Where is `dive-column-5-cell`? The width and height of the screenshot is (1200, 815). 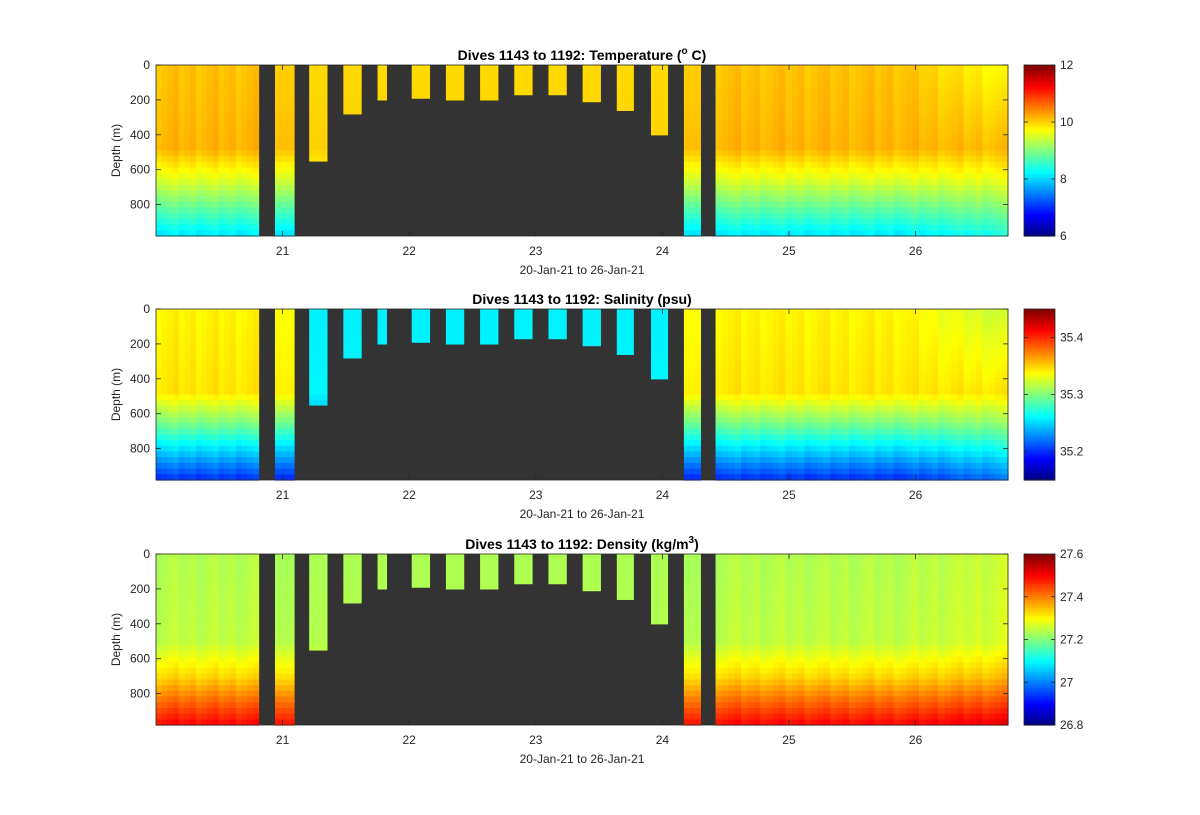
dive-column-5-cell is located at coordinates (421, 85).